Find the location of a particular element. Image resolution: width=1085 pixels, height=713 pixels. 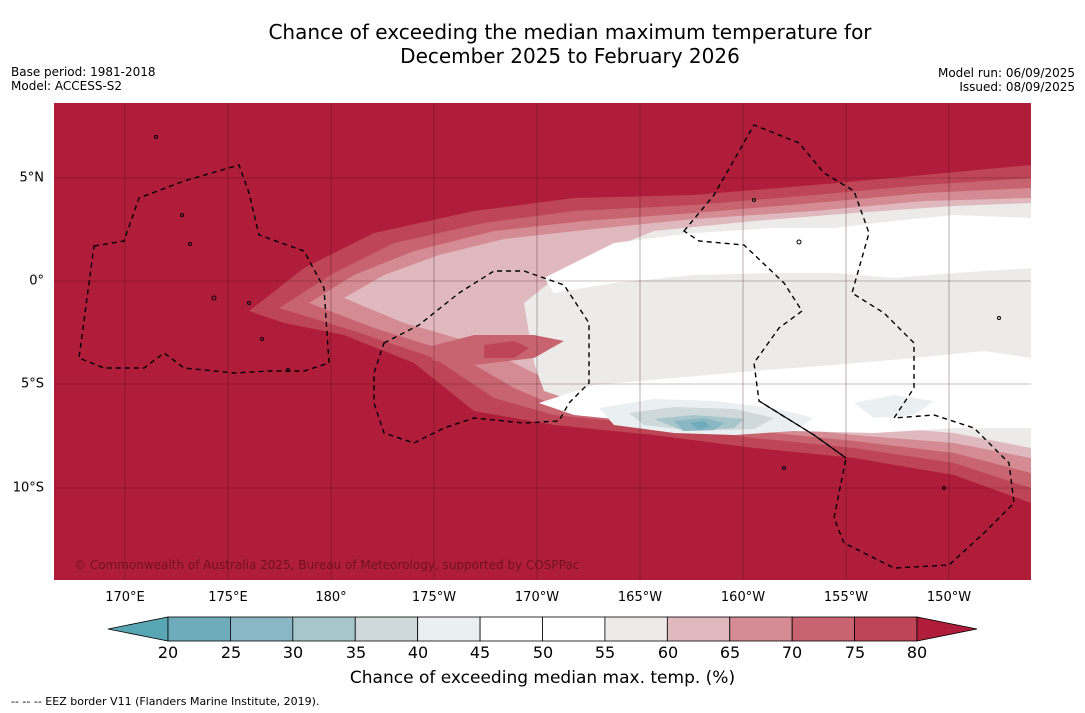

colorbar-tick-75: 75 is located at coordinates (855, 652).